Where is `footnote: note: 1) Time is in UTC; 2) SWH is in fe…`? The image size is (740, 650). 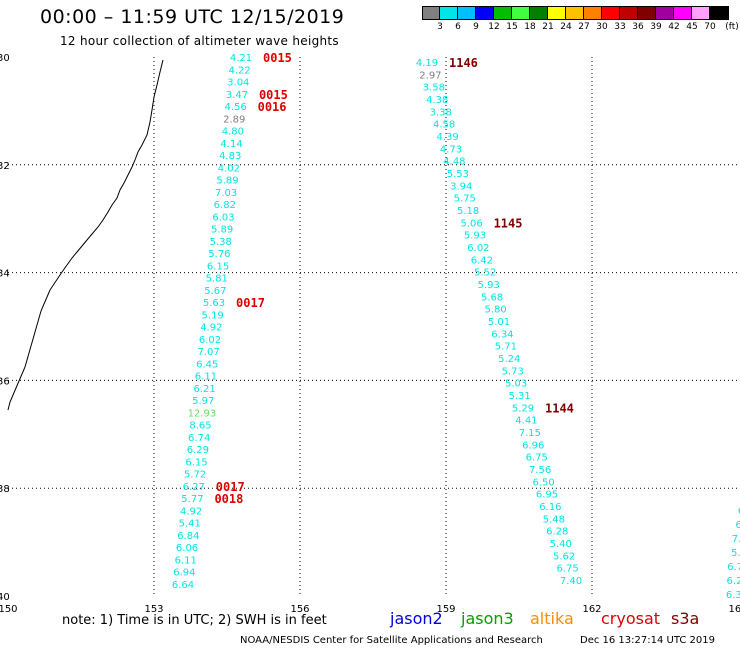 footnote: note: 1) Time is in UTC; 2) SWH is in fe… is located at coordinates (194, 620).